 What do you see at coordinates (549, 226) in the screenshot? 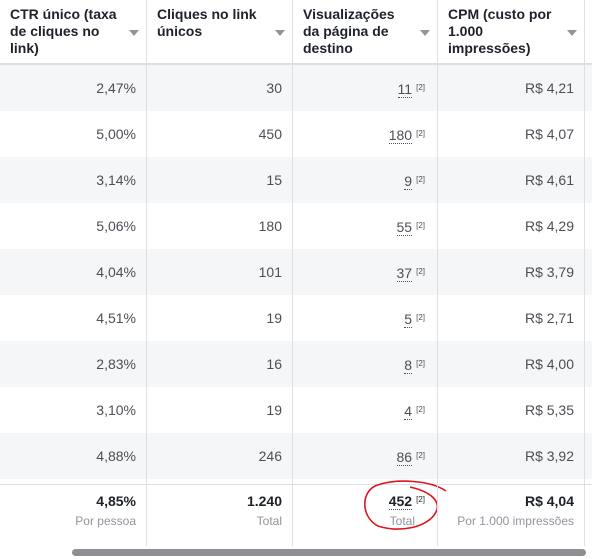
I see `cell-value: R$ 4,29` at bounding box center [549, 226].